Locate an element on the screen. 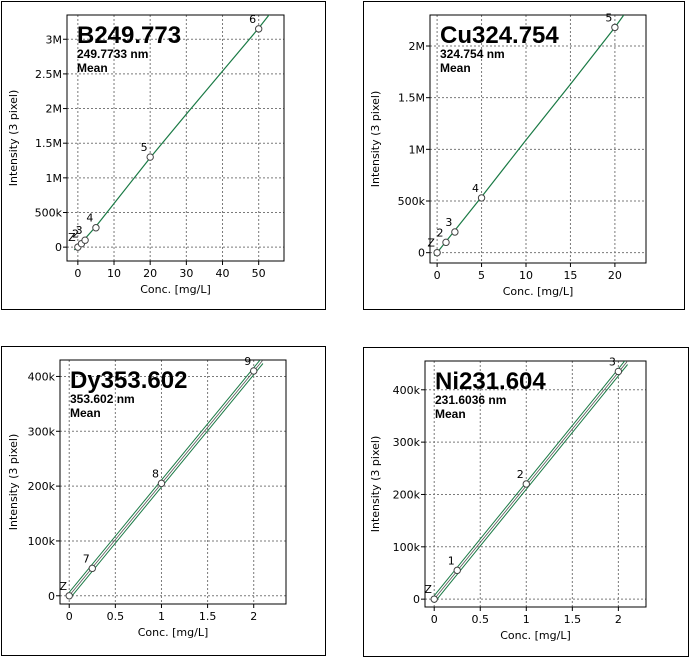 Image resolution: width=696 pixels, height=663 pixels. point-label: 7 is located at coordinates (86, 558).